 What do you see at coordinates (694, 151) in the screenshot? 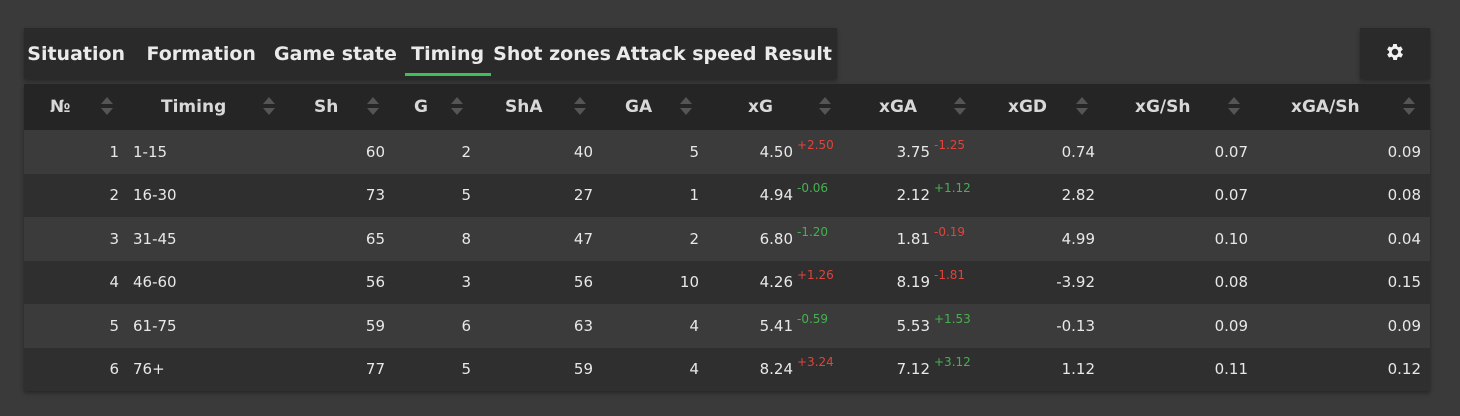
I see `cell-ga: 5` at bounding box center [694, 151].